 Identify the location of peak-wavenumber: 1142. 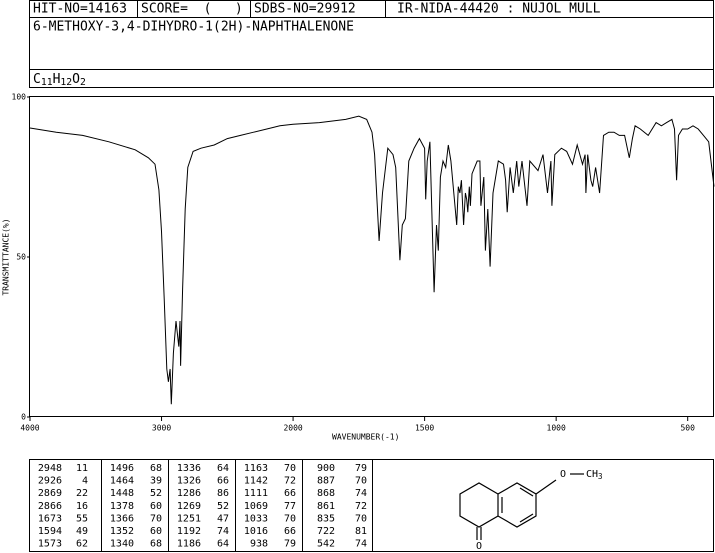
(256, 481).